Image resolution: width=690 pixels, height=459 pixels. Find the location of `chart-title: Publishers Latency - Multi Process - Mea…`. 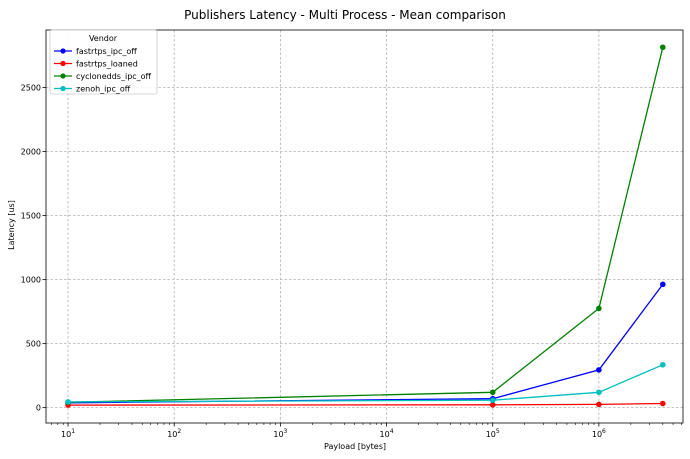

chart-title: Publishers Latency - Multi Process - Mea… is located at coordinates (345, 15).